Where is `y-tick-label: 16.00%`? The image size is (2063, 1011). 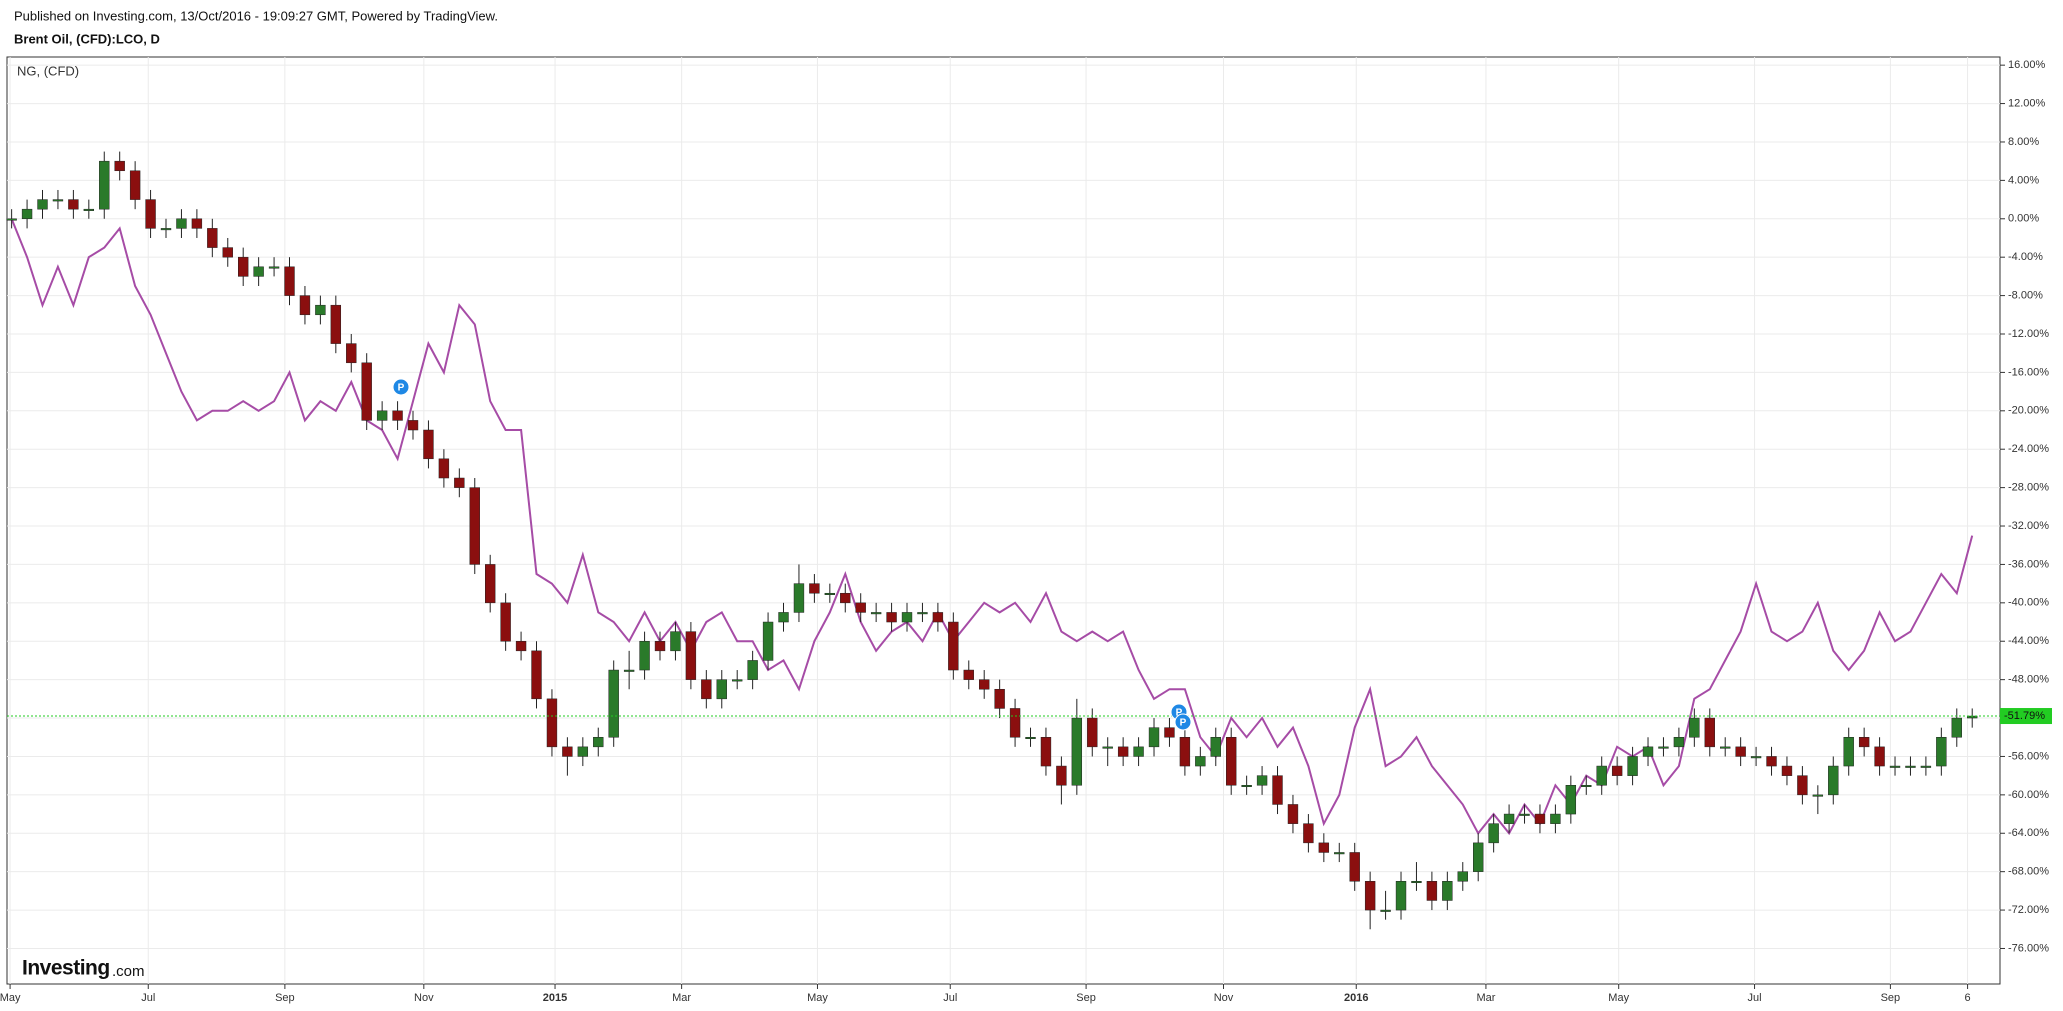
y-tick-label: 16.00% is located at coordinates (2027, 65).